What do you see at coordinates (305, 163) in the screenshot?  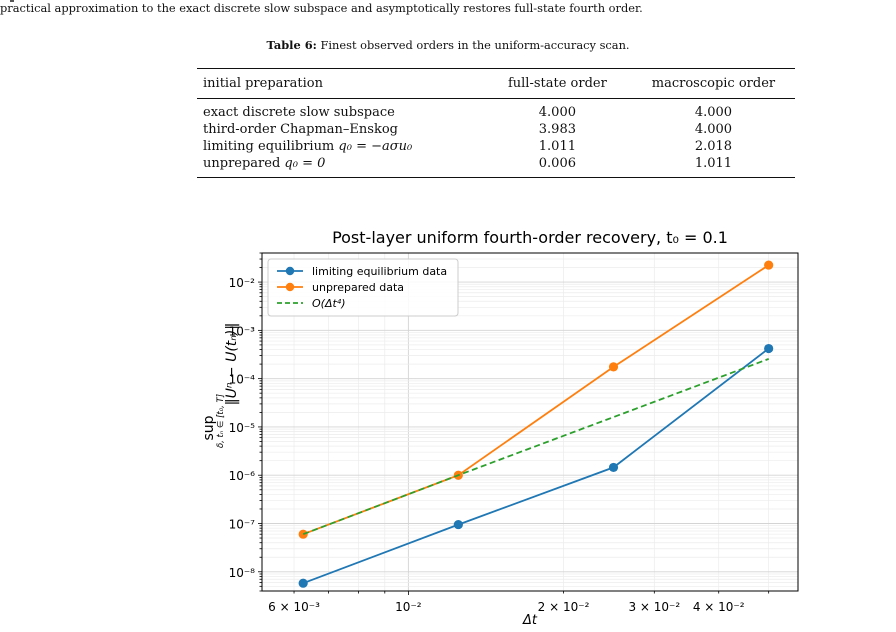 I see `row-label-math: q₀ = 0` at bounding box center [305, 163].